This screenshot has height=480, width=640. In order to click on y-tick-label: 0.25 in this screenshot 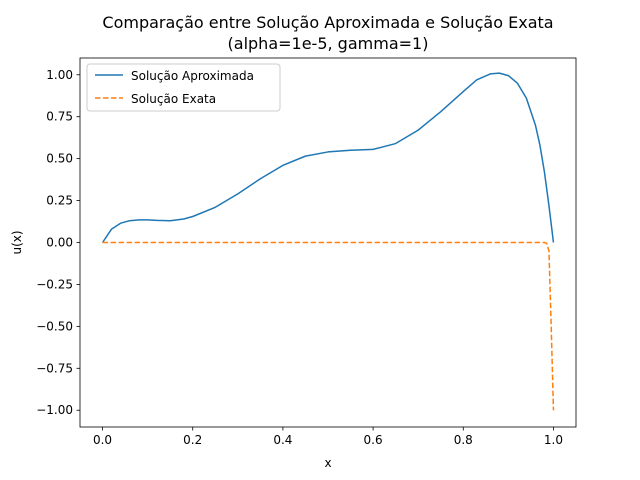, I will do `click(59, 201)`.